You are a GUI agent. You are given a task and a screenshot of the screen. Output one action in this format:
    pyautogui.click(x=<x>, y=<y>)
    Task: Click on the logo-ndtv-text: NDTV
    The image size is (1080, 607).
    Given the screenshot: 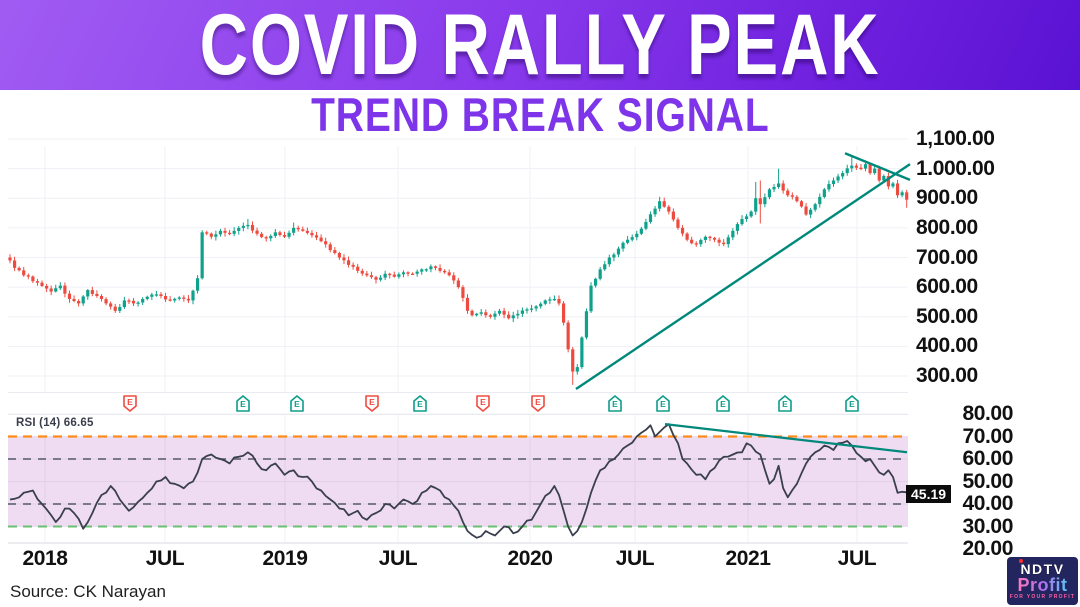 What is the action you would take?
    pyautogui.click(x=1042, y=568)
    